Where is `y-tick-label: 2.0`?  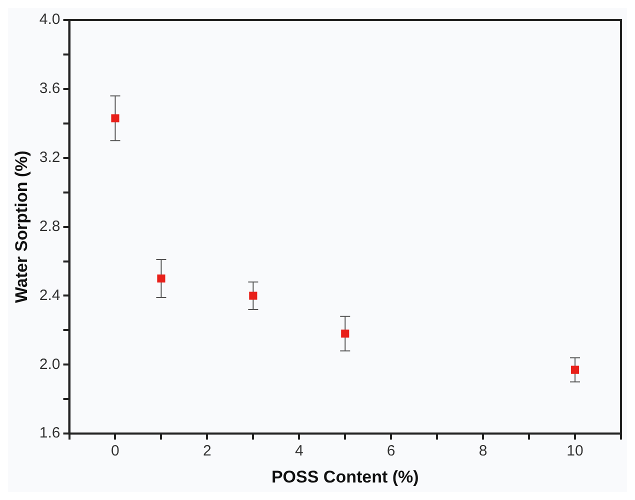 y-tick-label: 2.0 is located at coordinates (49, 364).